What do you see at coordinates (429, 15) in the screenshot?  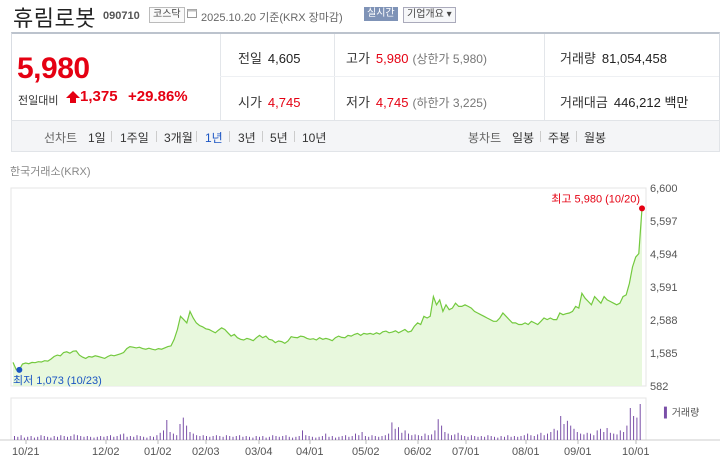 I see `company-overview-dropdown: 기업개요 ▾` at bounding box center [429, 15].